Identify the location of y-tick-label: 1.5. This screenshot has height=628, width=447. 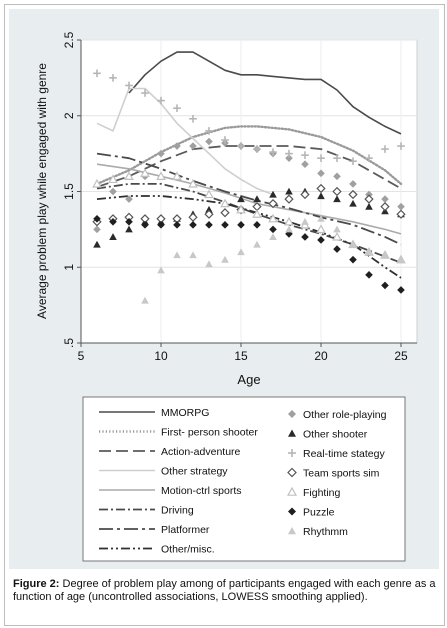
(69, 191).